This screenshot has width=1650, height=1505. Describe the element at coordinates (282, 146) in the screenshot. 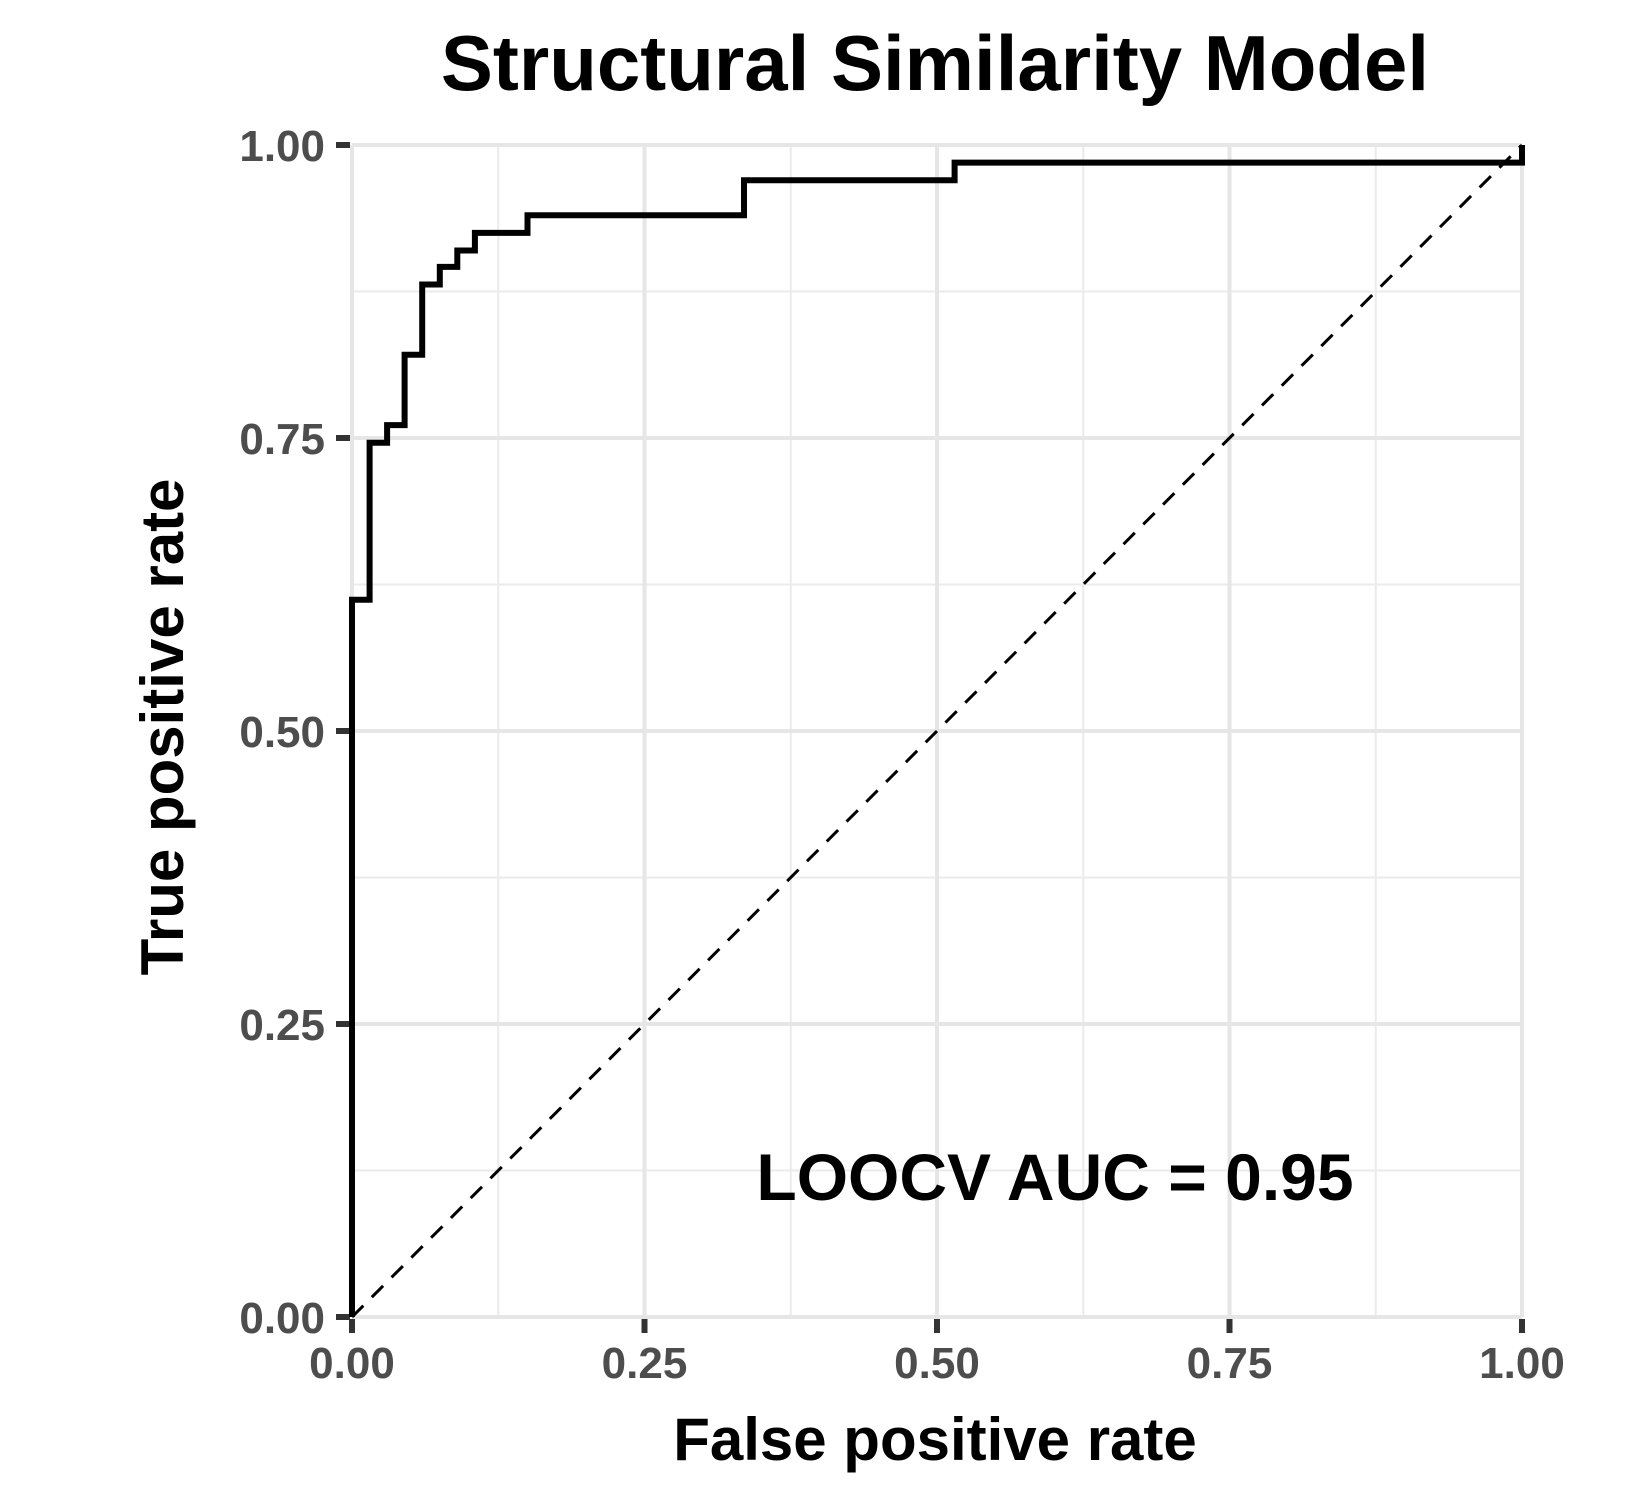

I see `y-tick-label: 1.00` at that location.